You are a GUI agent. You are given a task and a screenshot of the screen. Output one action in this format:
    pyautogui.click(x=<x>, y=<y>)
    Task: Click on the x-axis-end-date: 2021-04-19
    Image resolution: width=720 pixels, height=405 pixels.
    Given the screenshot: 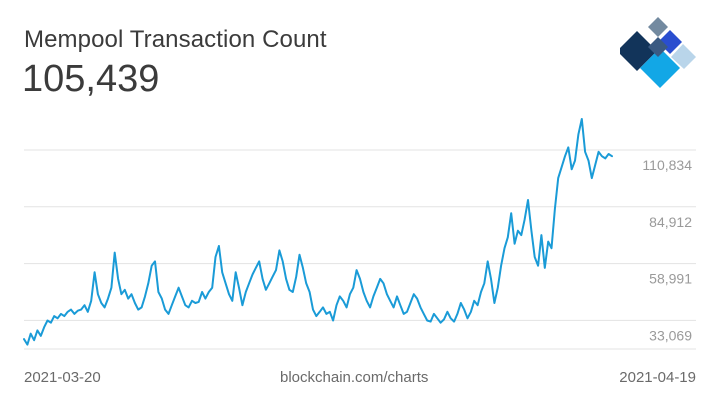 What is the action you would take?
    pyautogui.click(x=657, y=377)
    